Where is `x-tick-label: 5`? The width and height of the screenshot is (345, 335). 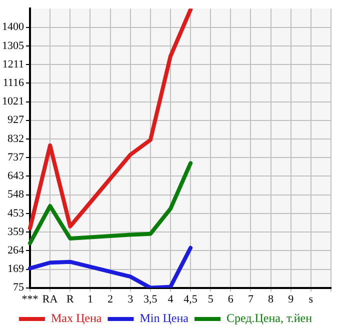
x-tick-label: 5 is located at coordinates (211, 299).